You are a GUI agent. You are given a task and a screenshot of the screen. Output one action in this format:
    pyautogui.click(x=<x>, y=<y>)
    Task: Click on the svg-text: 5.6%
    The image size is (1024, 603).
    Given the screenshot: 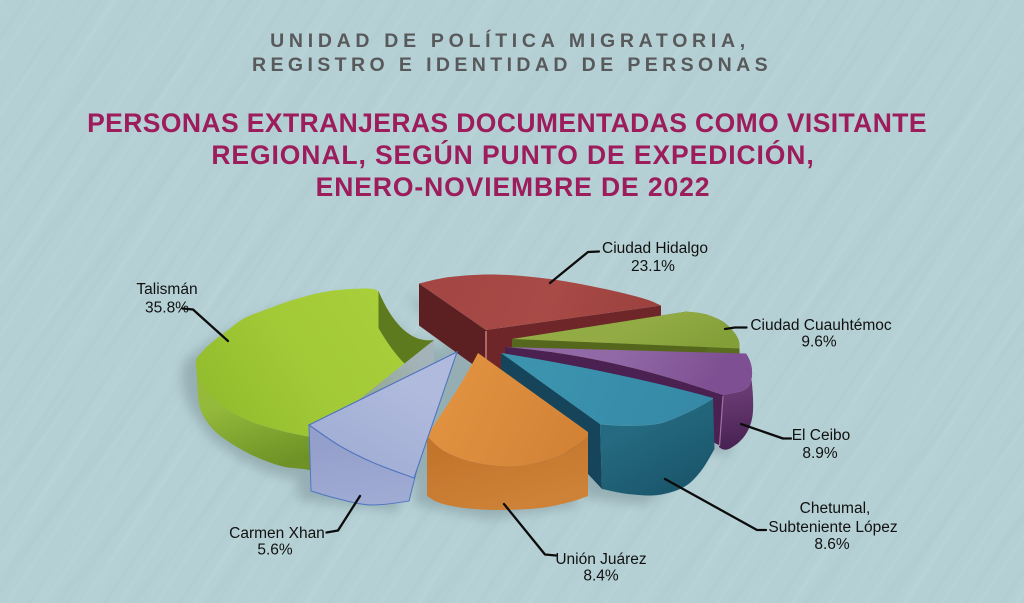 What is the action you would take?
    pyautogui.click(x=275, y=550)
    